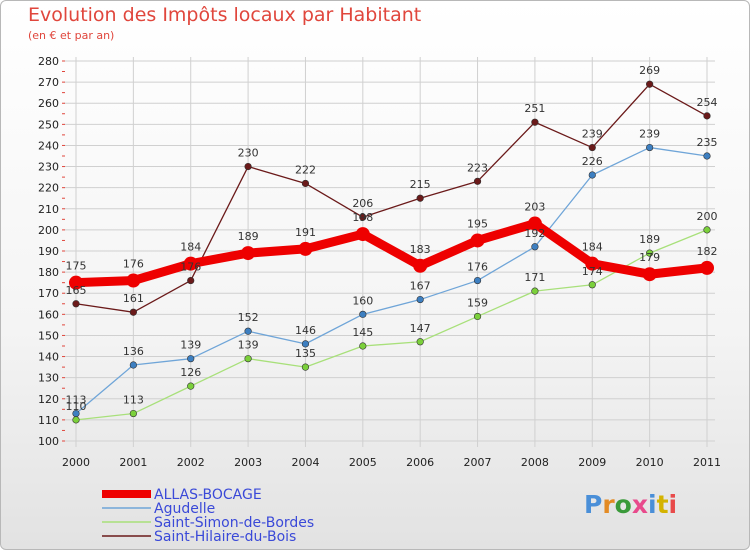 The height and width of the screenshot is (550, 750). I want to click on y-tick-label: 120, so click(48, 399).